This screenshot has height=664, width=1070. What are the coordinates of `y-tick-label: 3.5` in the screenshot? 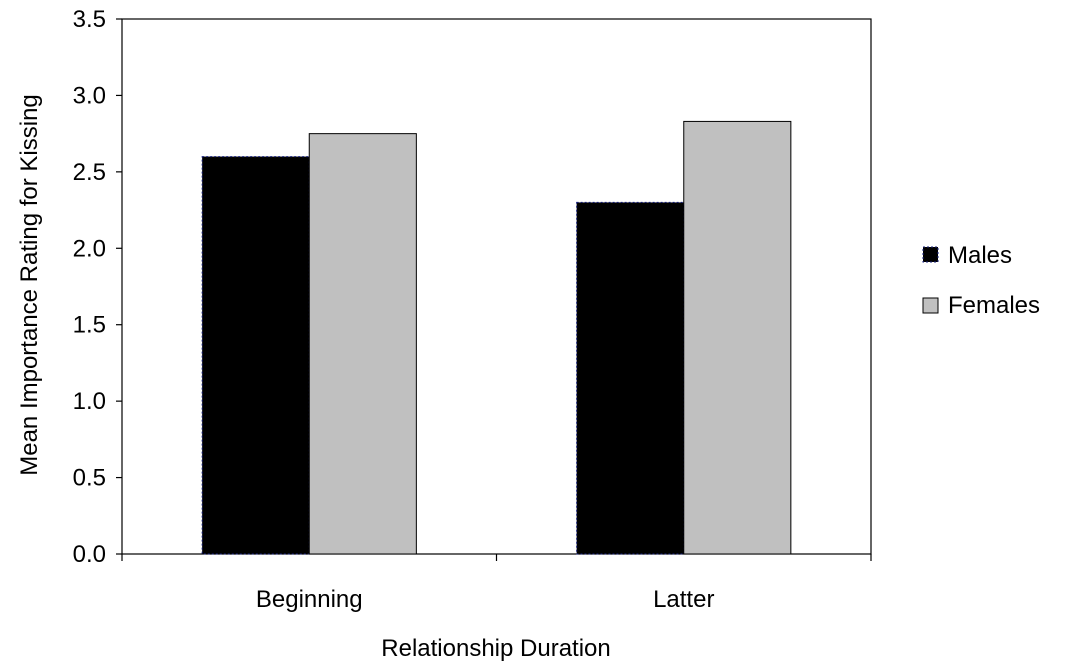 It's located at (89, 19).